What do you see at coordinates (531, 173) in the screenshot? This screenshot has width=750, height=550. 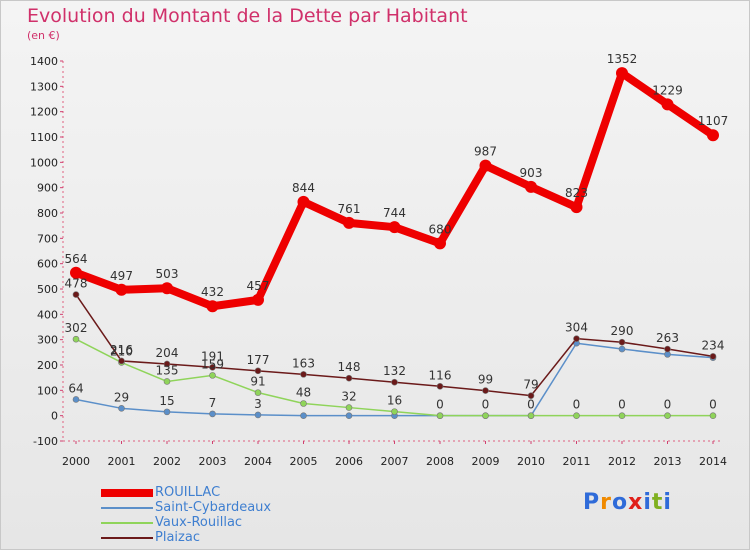 I see `data-label-rouillac: 903` at bounding box center [531, 173].